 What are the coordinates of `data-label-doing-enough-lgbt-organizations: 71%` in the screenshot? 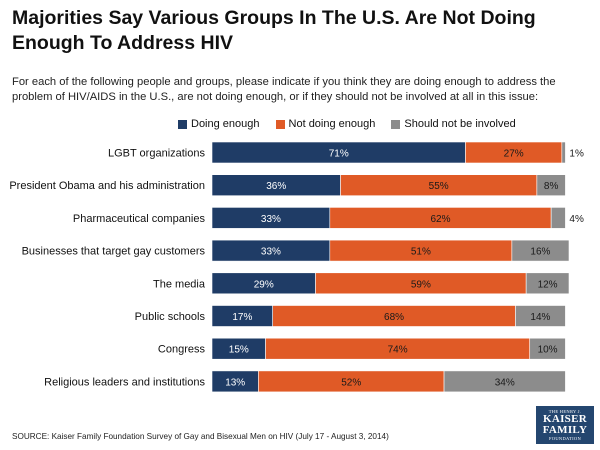 It's located at (339, 154).